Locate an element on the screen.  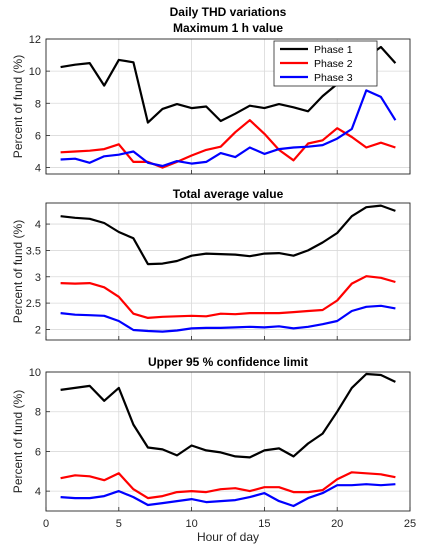
y-tick-label: 2 is located at coordinates (38, 330).